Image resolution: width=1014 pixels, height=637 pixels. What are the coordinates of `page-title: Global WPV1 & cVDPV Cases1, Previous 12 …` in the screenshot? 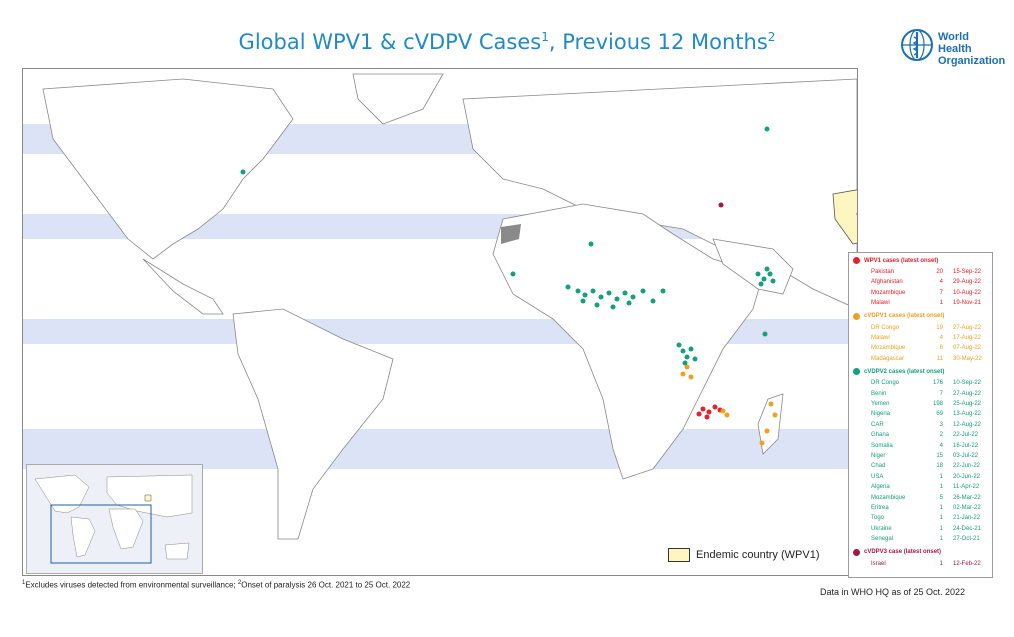 It's located at (507, 42).